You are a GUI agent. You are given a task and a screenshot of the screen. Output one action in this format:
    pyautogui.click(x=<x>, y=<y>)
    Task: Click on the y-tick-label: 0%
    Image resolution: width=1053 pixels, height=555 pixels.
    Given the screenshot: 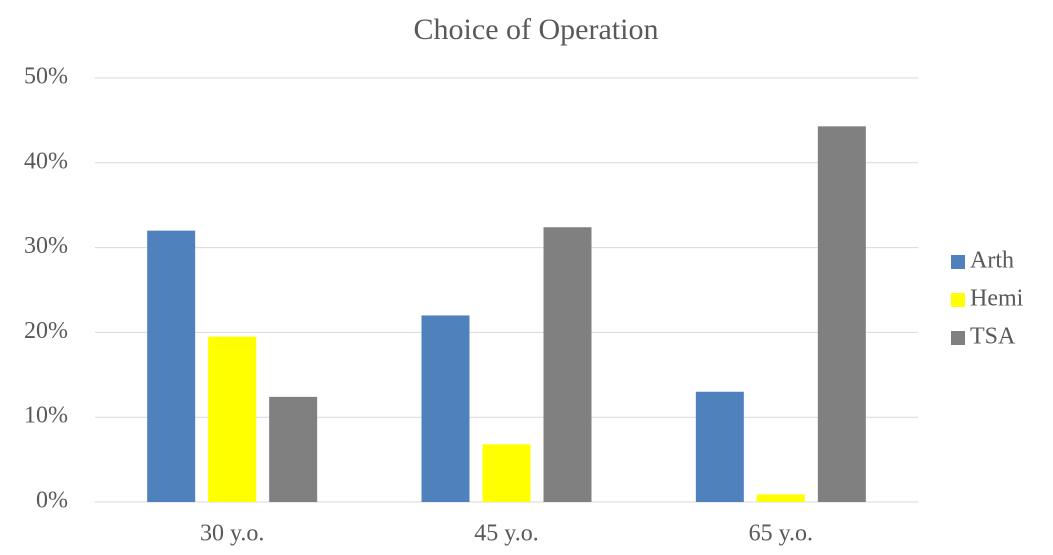 What is the action you would take?
    pyautogui.click(x=52, y=501)
    